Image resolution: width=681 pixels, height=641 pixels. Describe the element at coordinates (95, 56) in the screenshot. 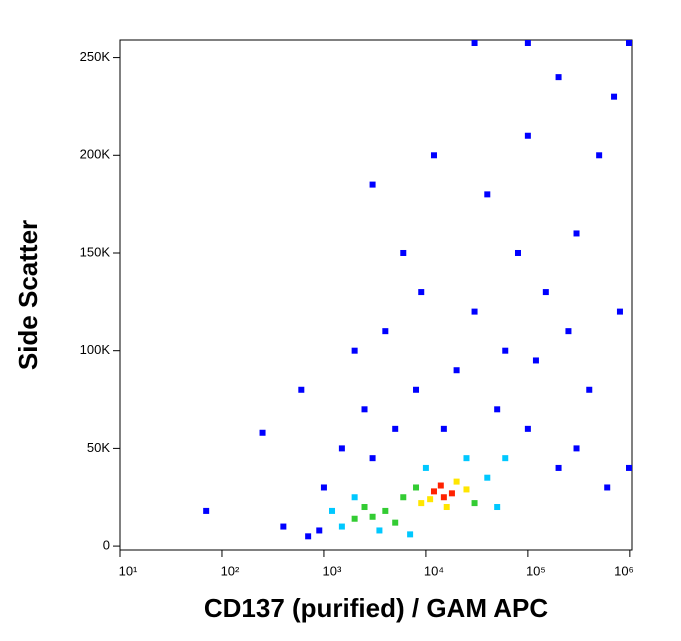

I see `y-tick-label: 250K` at that location.